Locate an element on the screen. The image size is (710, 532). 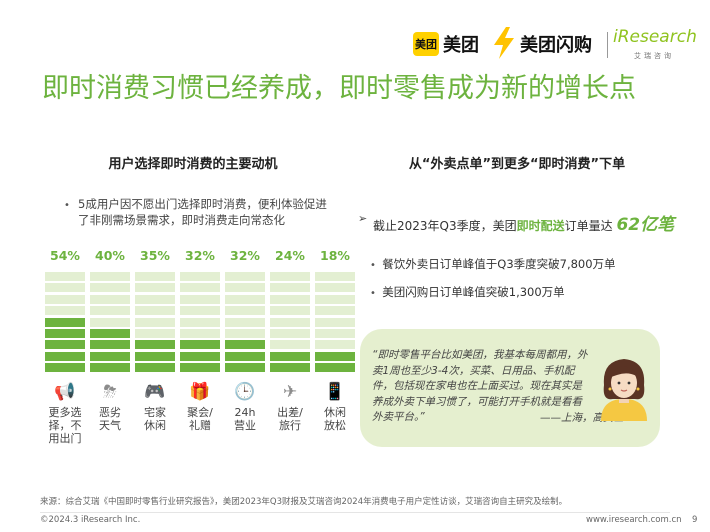
category-label: 更多选 择，不 用出门 is located at coordinates (65, 425).